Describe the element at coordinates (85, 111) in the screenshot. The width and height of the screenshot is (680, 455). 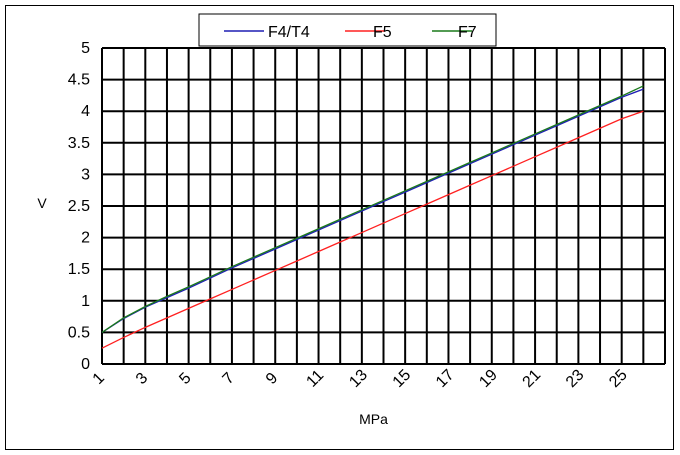
I see `y-tick-label: 4` at that location.